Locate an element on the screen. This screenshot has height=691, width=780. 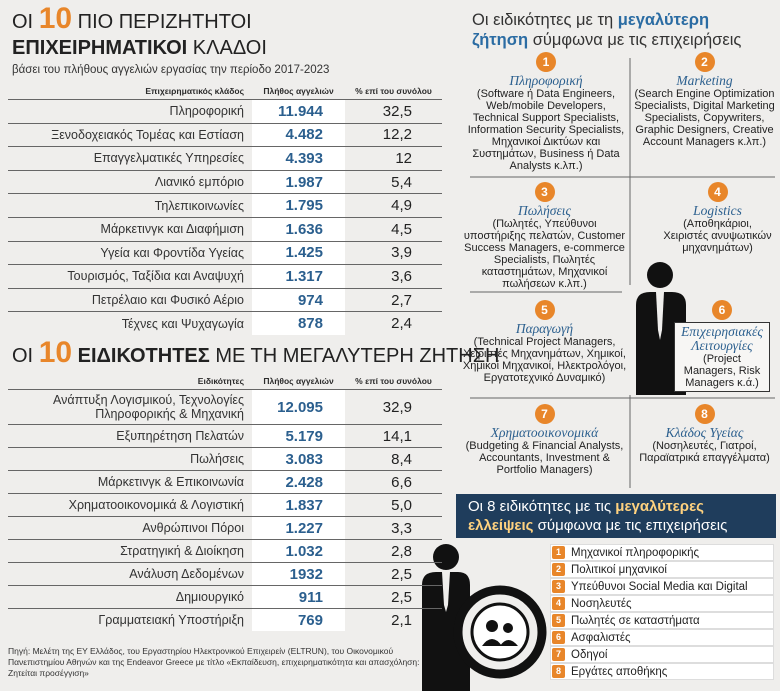
percent: 5,4 is located at coordinates (401, 182).